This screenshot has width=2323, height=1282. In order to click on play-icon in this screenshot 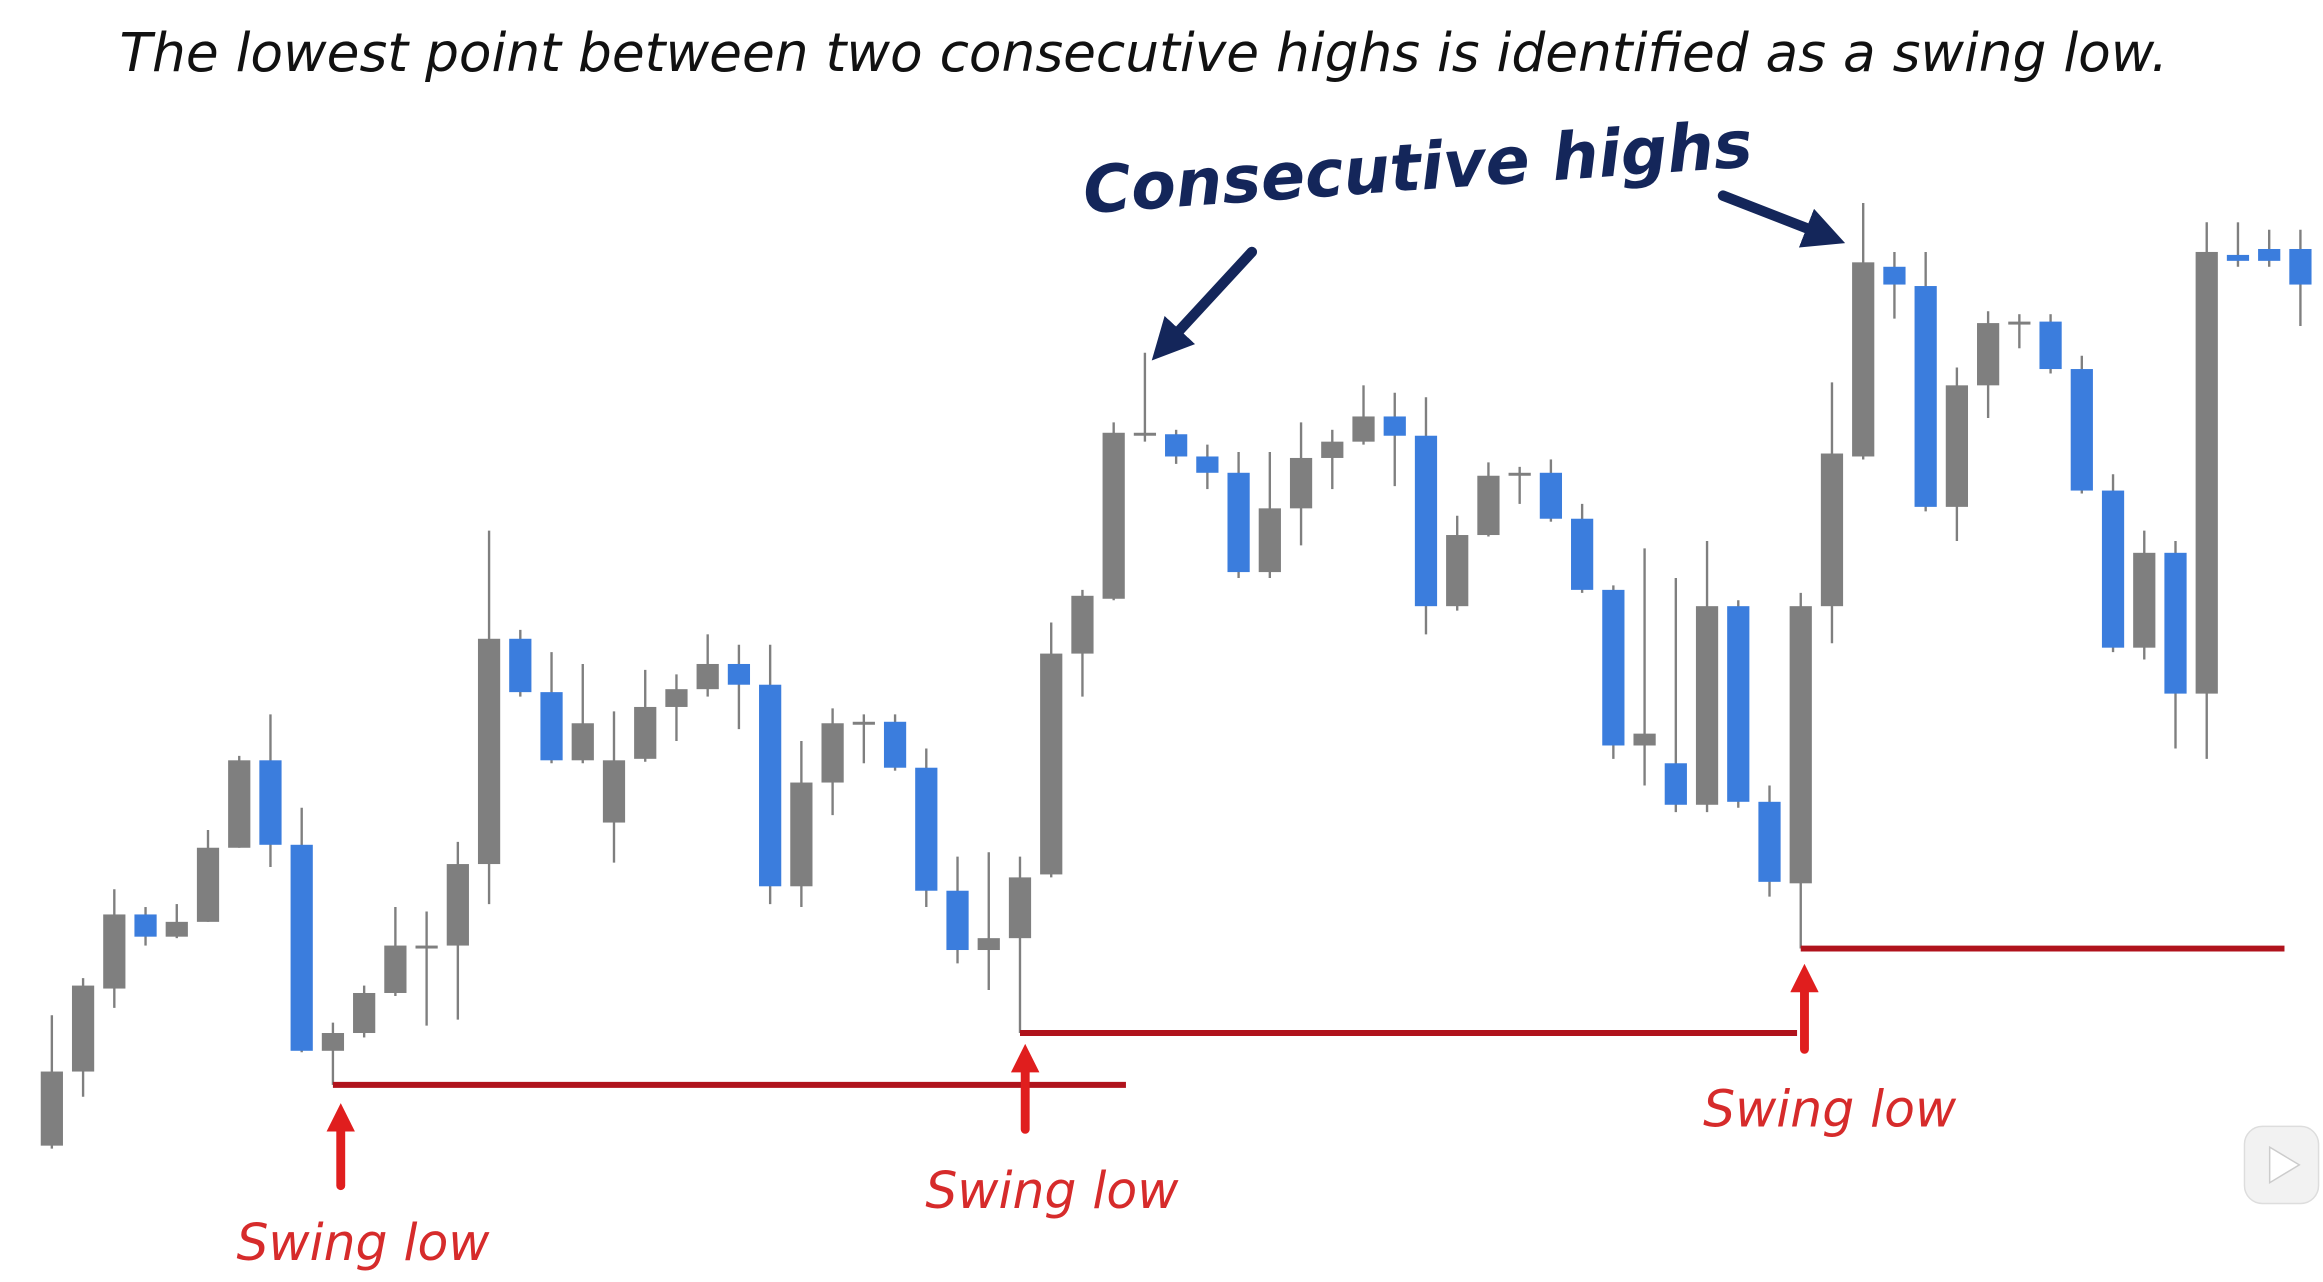, I will do `click(2284, 1165)`.